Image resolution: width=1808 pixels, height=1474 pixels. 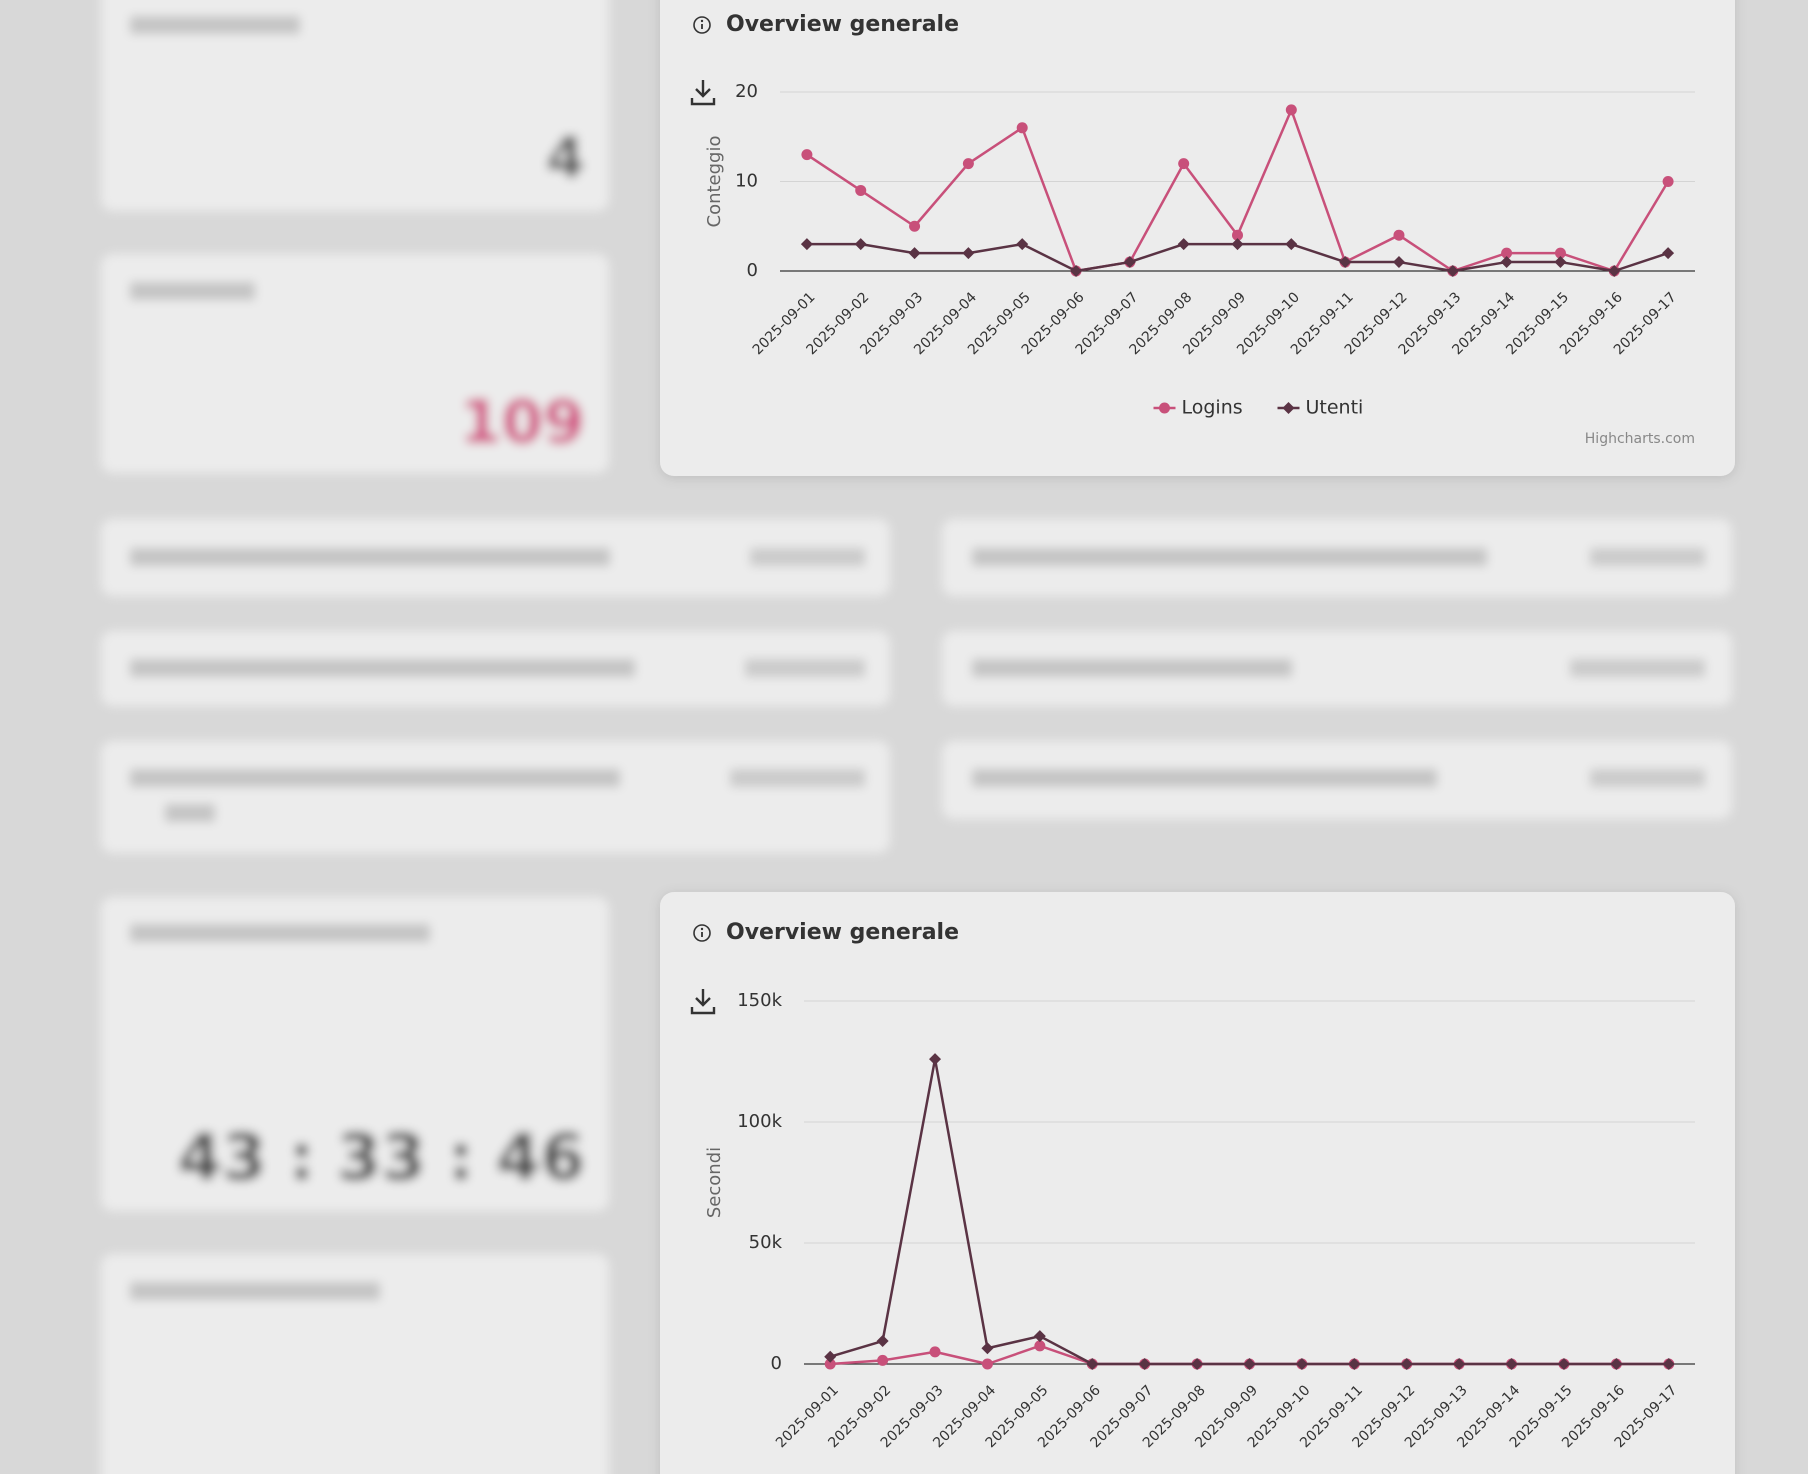 I want to click on y-tick-label: 100k, so click(x=759, y=1121).